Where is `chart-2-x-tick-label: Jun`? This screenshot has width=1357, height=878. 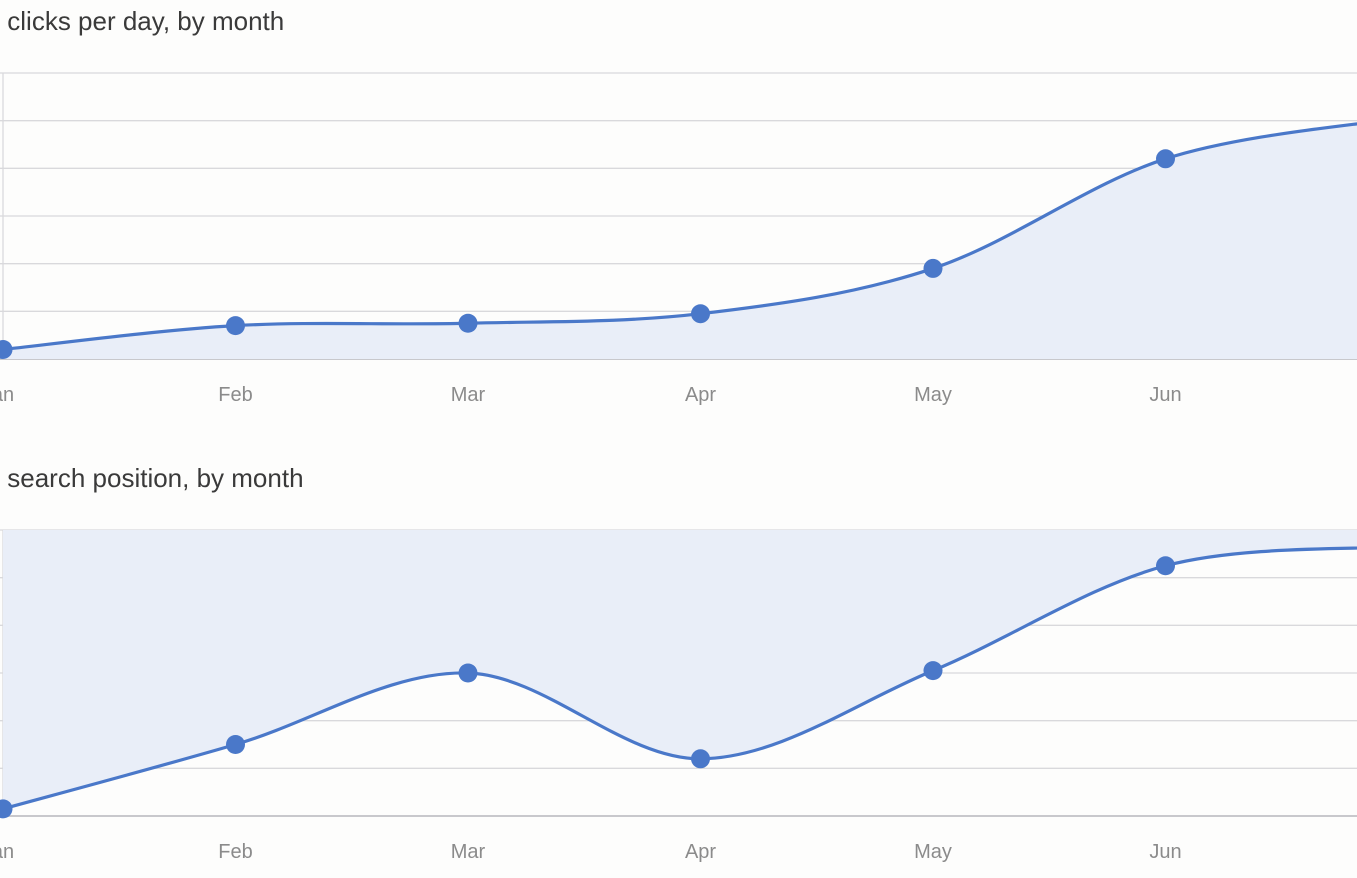
chart-2-x-tick-label: Jun is located at coordinates (1165, 852).